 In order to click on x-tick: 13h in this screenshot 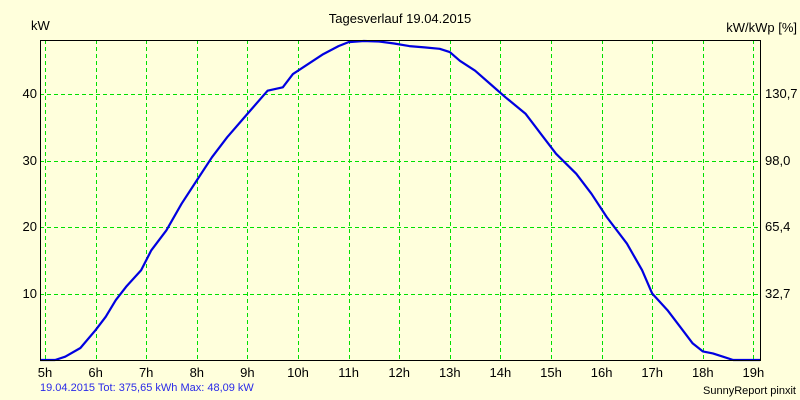, I will do `click(449, 372)`.